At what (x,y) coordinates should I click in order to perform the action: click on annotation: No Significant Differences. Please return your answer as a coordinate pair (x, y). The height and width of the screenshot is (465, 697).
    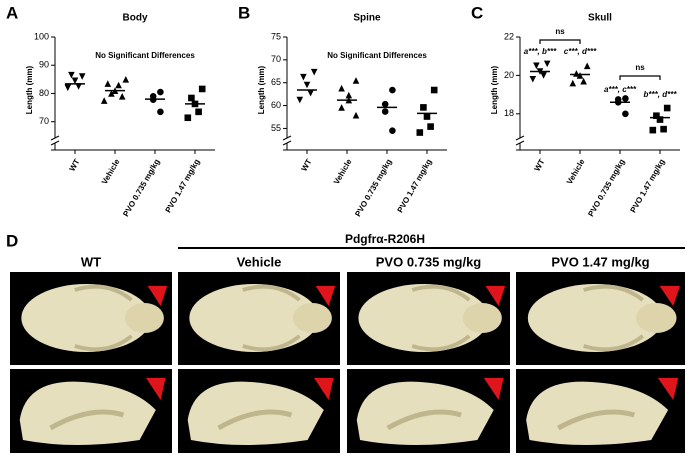
    Looking at the image, I should click on (377, 55).